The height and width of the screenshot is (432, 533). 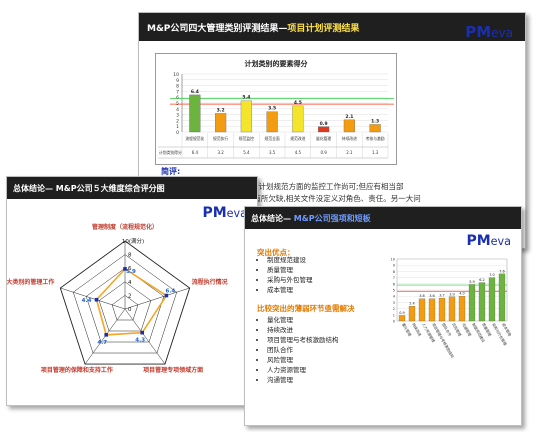 I want to click on strength-item: 采购与外包管理, so click(x=290, y=280).